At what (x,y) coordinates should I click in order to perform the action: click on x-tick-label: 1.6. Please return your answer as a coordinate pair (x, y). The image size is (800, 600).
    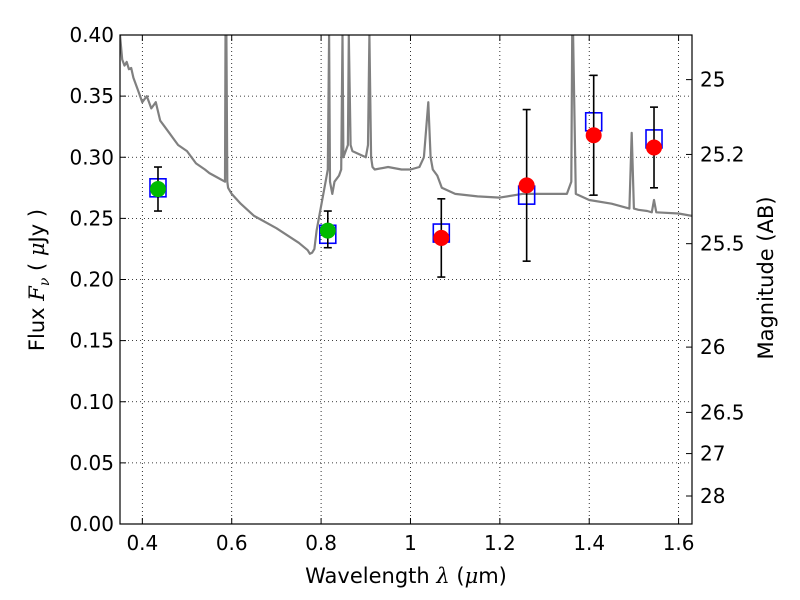
    Looking at the image, I should click on (679, 543).